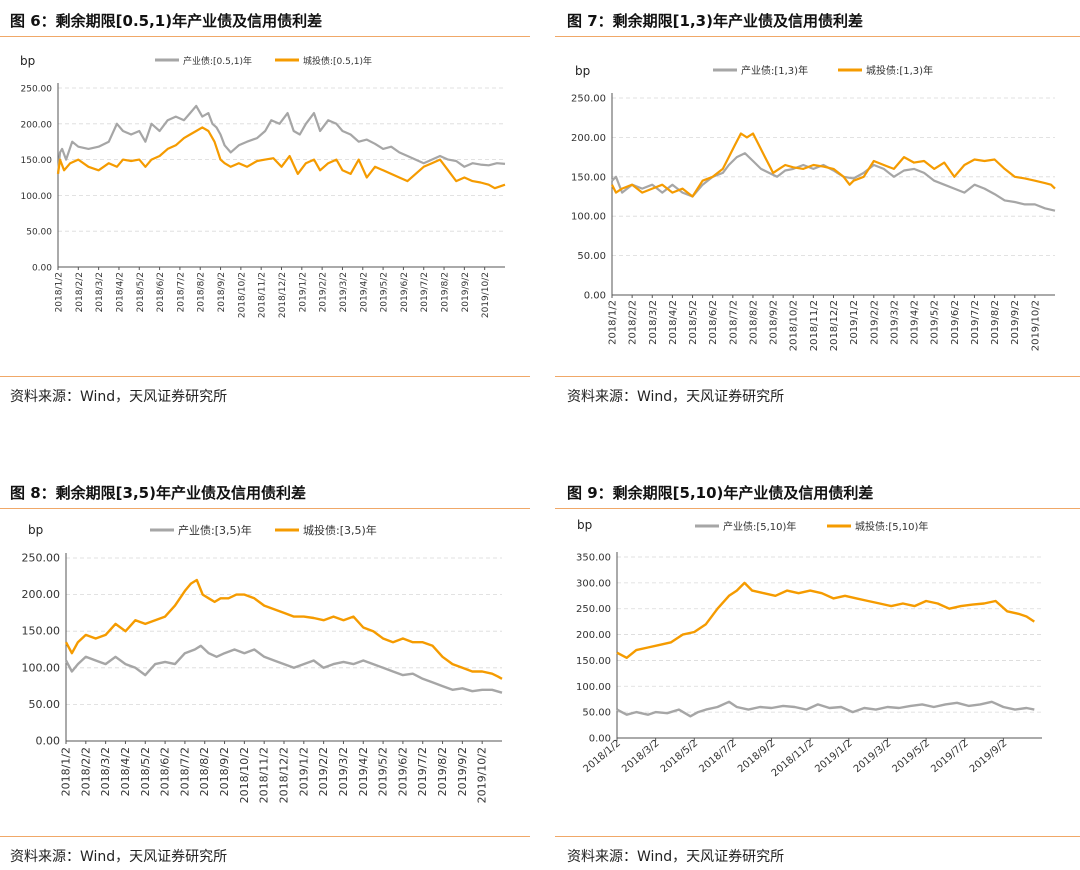 The image size is (1080, 870). What do you see at coordinates (593, 558) in the screenshot?
I see `y-tick-label: 350.00` at bounding box center [593, 558].